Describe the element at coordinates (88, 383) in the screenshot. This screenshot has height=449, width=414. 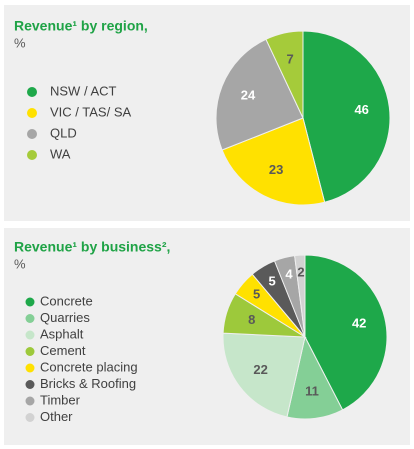
I see `legend-label: Bricks & Roofing` at that location.